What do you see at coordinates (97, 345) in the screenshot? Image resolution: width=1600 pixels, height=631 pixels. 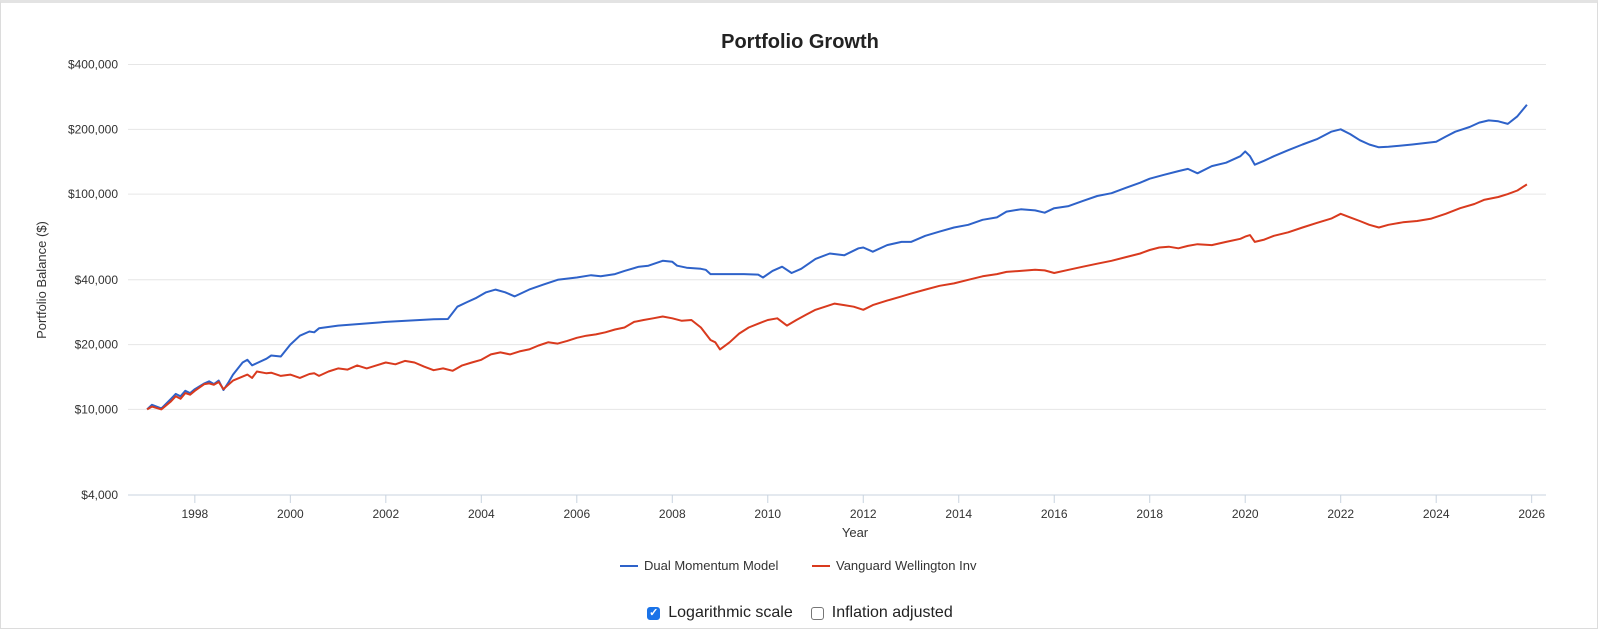 I see `y-tick-label: $20,000` at bounding box center [97, 345].